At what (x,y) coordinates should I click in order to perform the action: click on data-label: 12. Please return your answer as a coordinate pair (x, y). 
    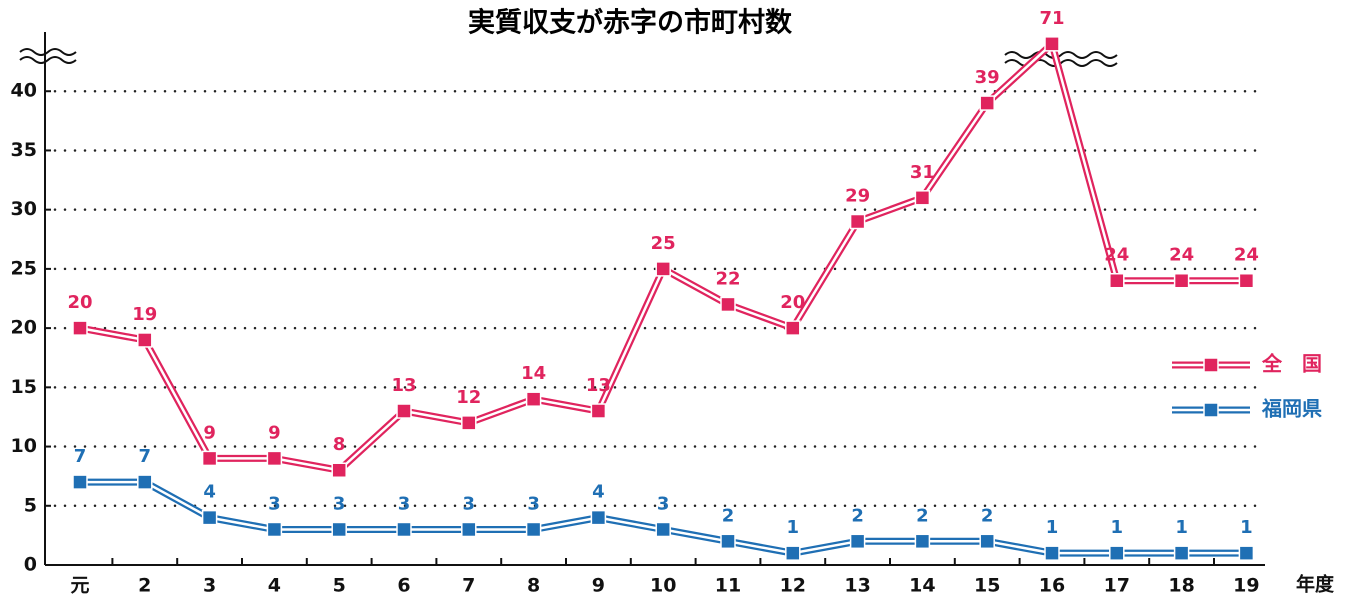
    Looking at the image, I should click on (468, 397).